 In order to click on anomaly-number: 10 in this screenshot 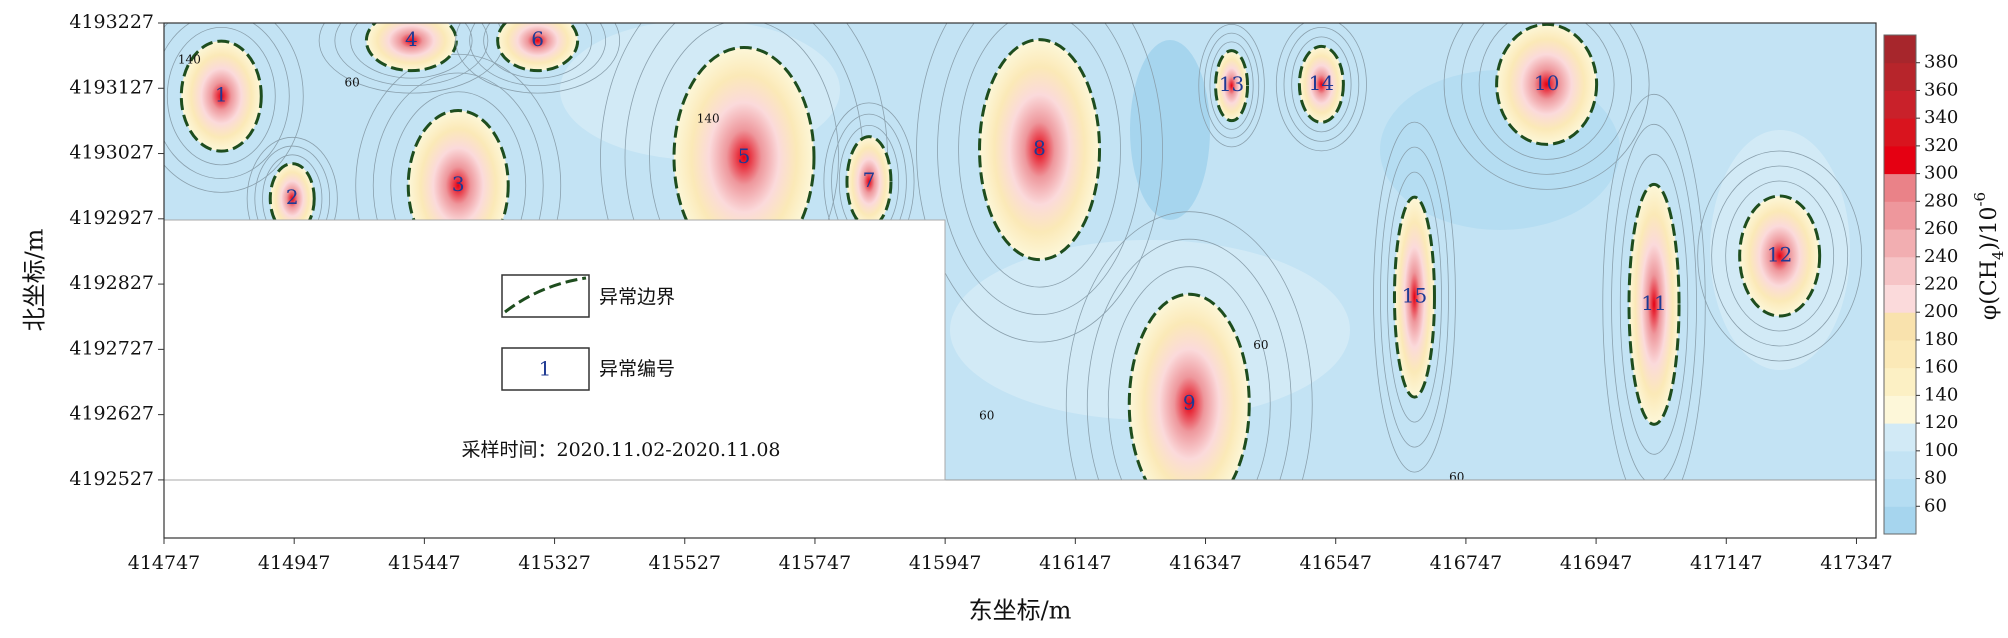, I will do `click(1546, 83)`.